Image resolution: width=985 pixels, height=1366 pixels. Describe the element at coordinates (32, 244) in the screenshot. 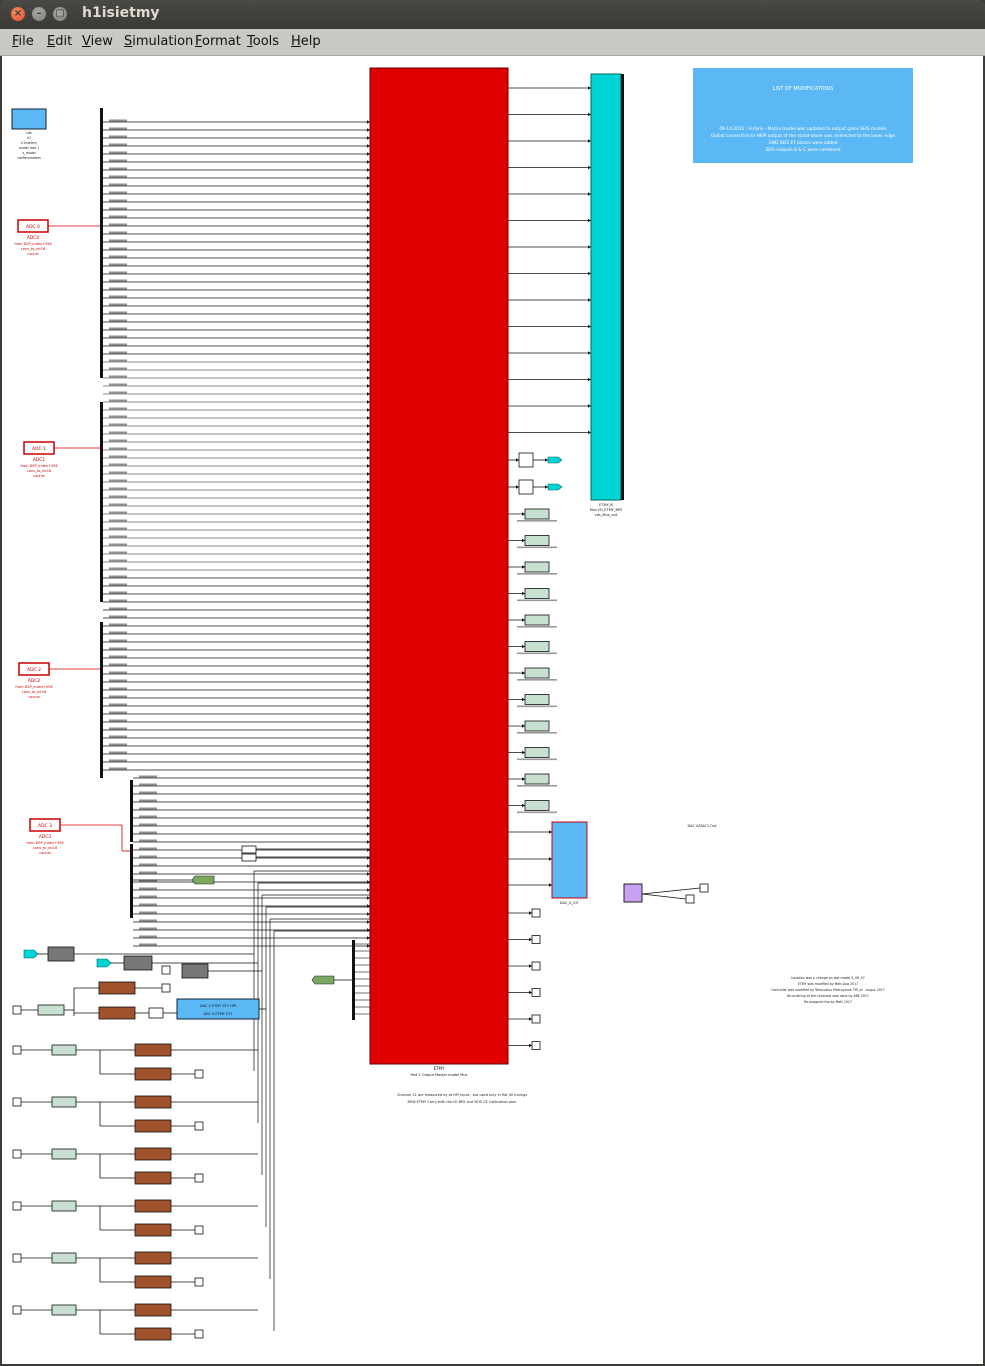

I see `adc-0-sub: from DSP_Index+556` at that location.